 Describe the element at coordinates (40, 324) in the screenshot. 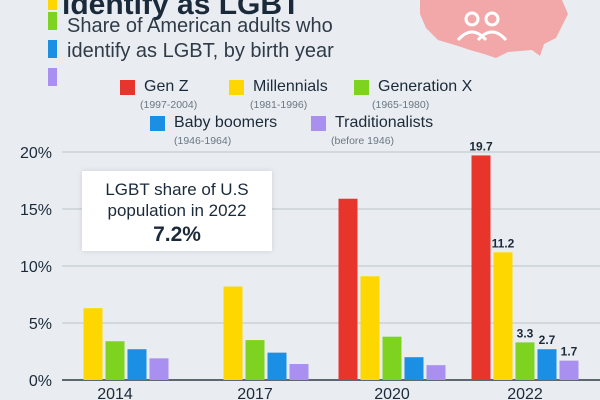

I see `y-tick-label: 5%` at that location.